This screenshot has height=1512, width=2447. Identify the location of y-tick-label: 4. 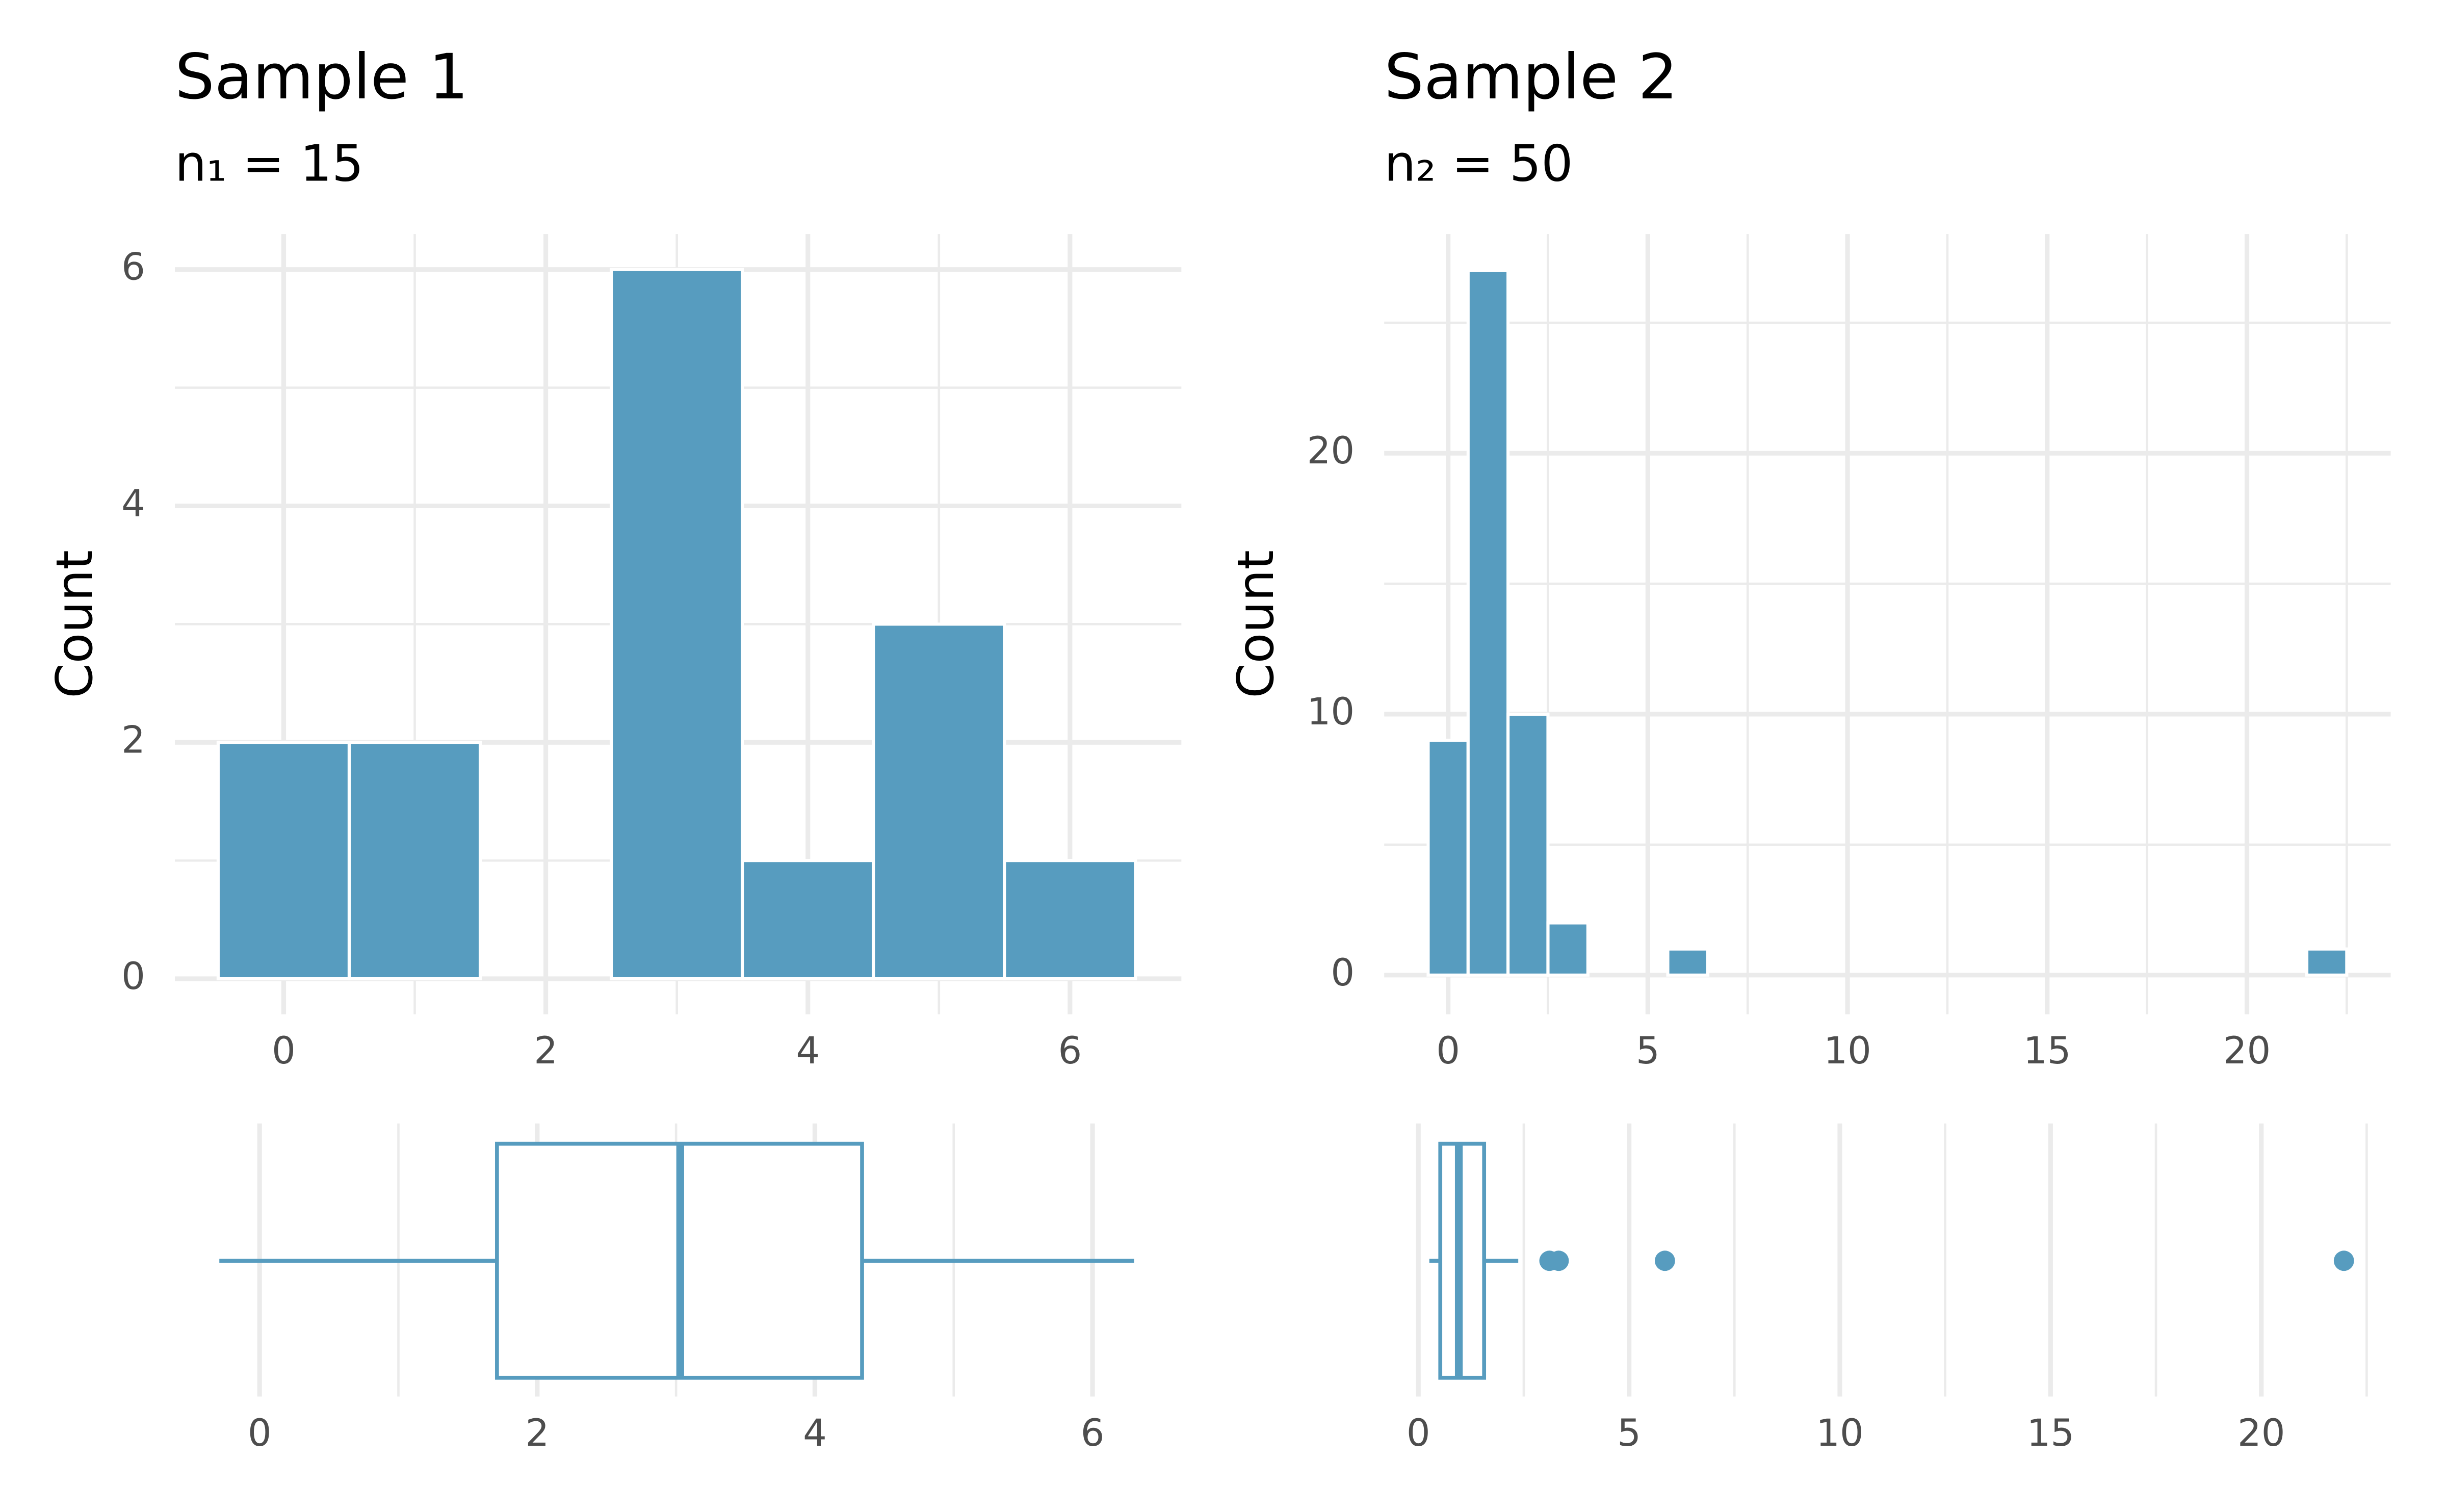
(133, 503).